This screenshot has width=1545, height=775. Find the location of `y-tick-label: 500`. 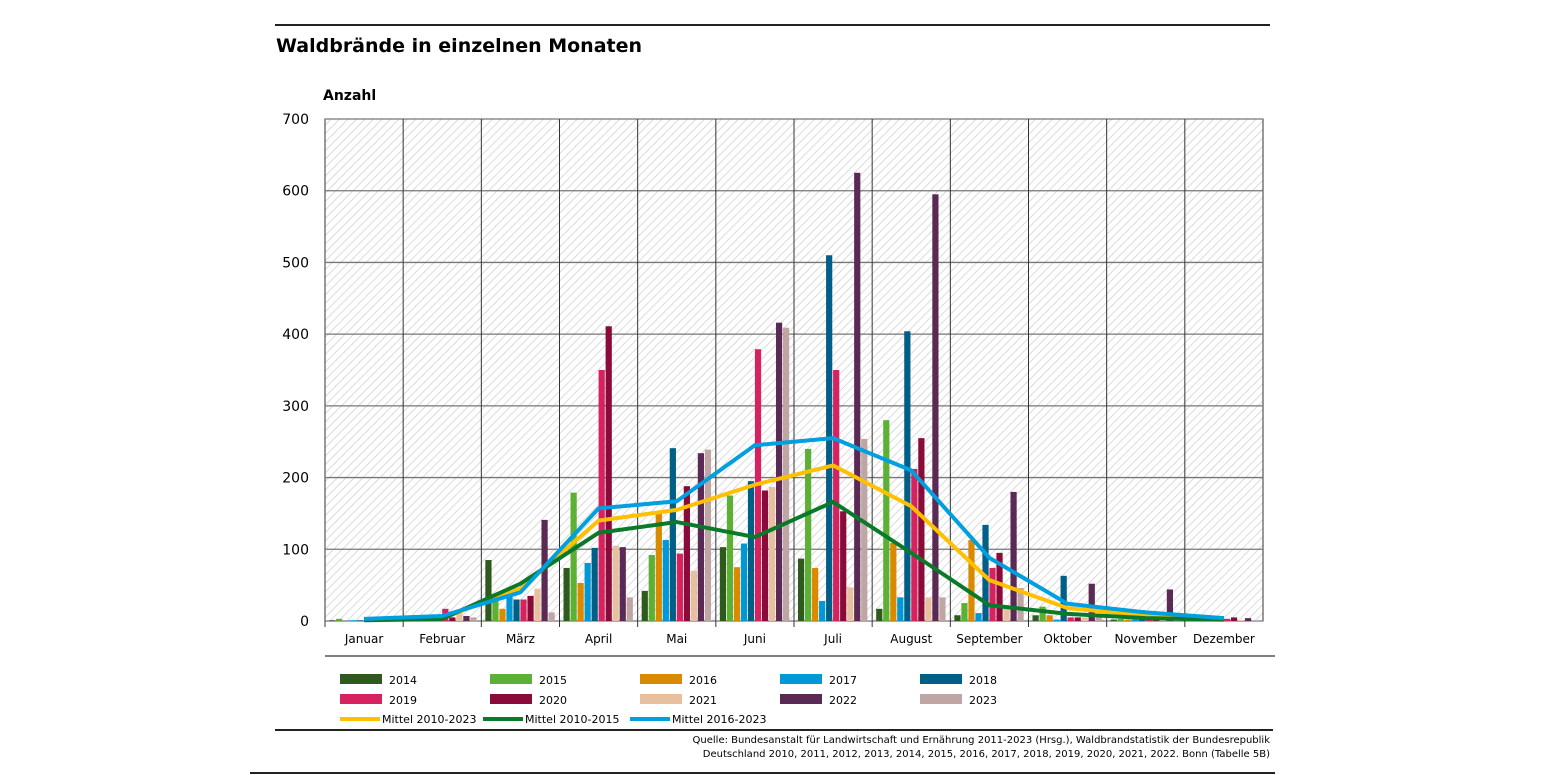

y-tick-label: 500 is located at coordinates (295, 263).